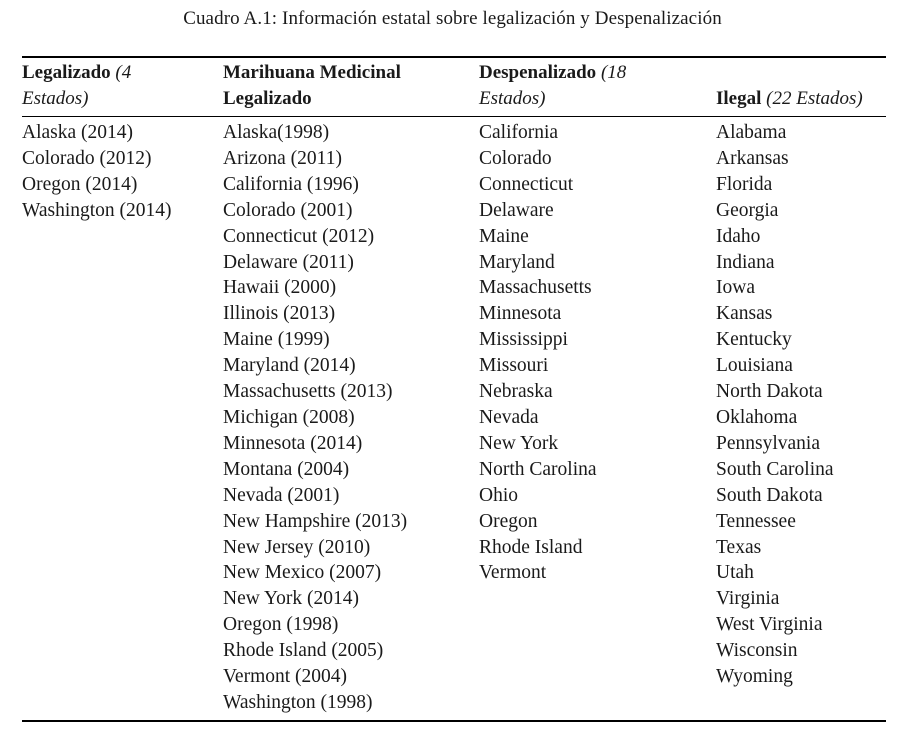  Describe the element at coordinates (769, 392) in the screenshot. I see `illegal-state: North Dakota` at that location.